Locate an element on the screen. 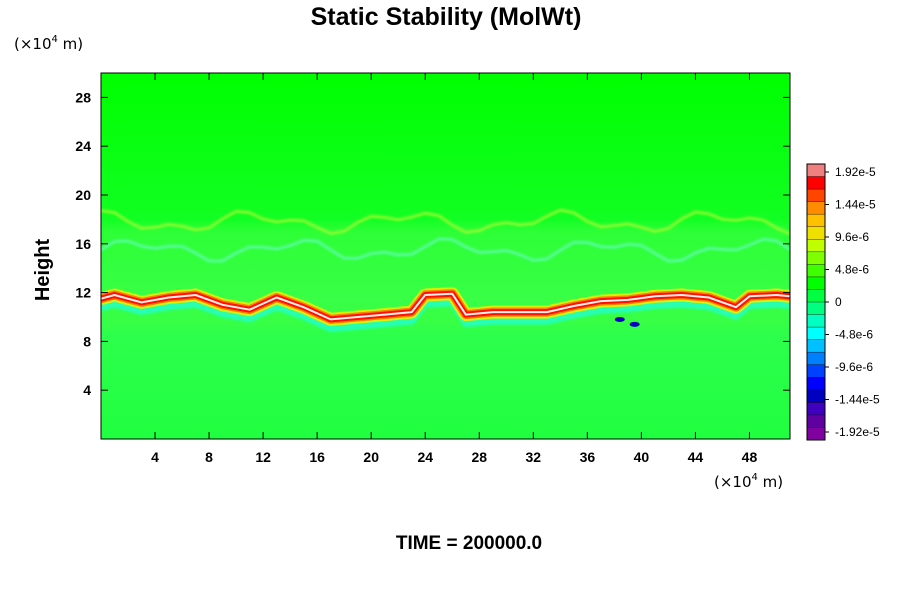  colorbar-label: -9.6e-6 is located at coordinates (854, 367).